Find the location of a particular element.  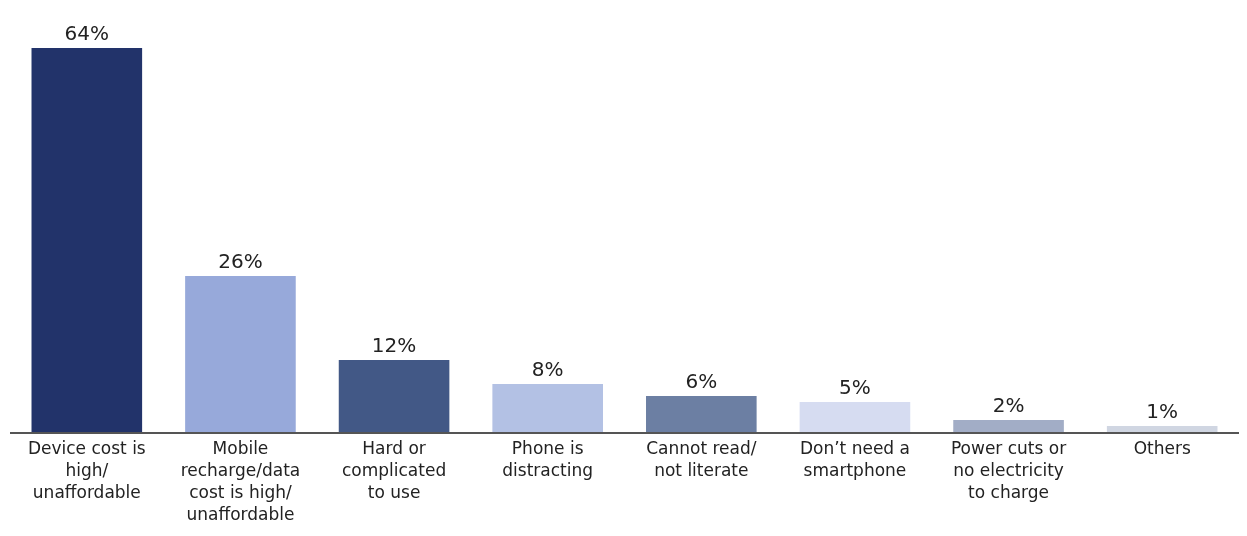

x-tick-label: Don’t need a smartphone is located at coordinates (854, 459).